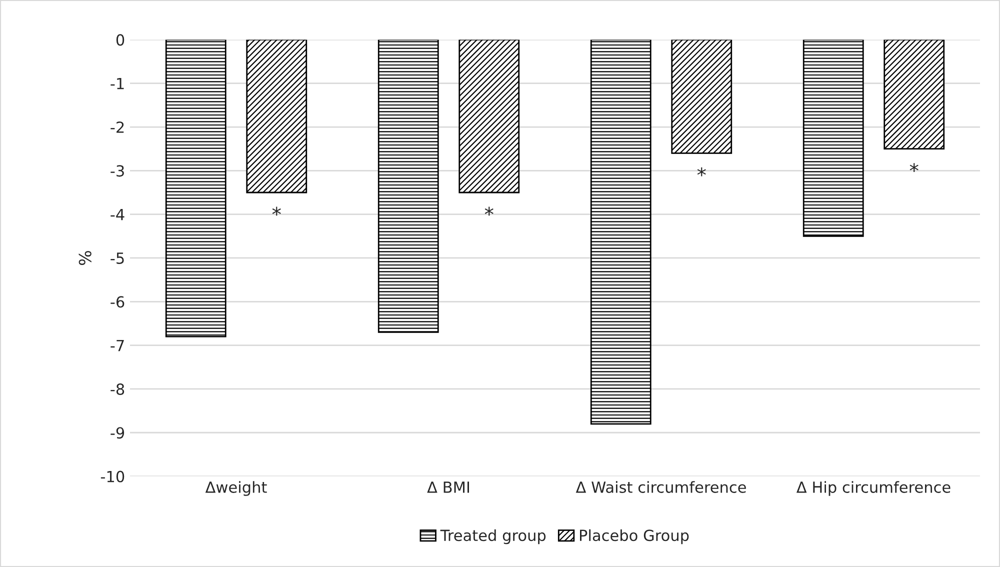  I want to click on y-tick-label: -7, so click(117, 346).